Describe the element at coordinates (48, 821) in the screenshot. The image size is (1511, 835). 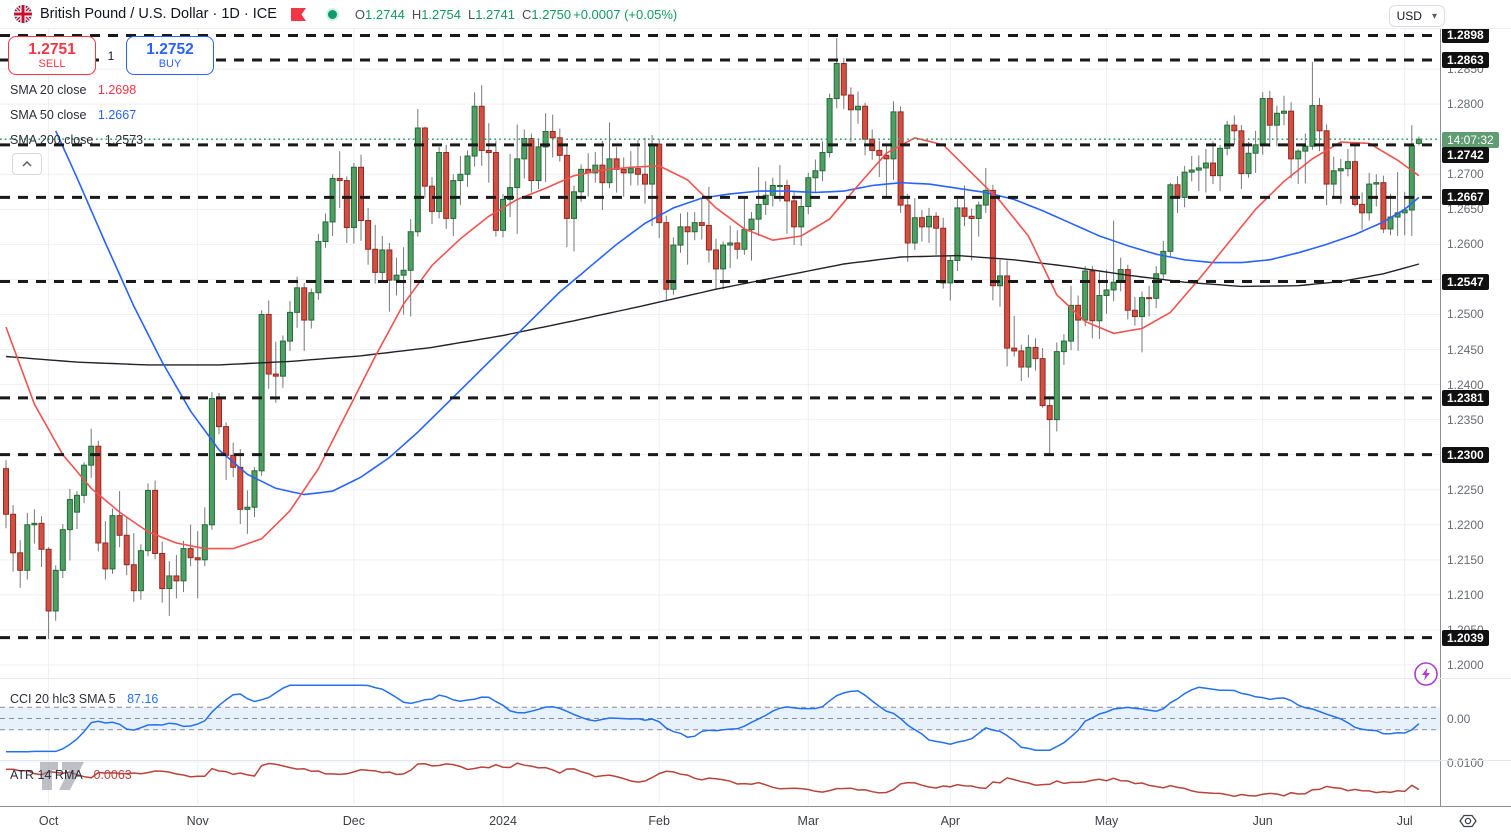
I see `time-tick-label: Oct` at that location.